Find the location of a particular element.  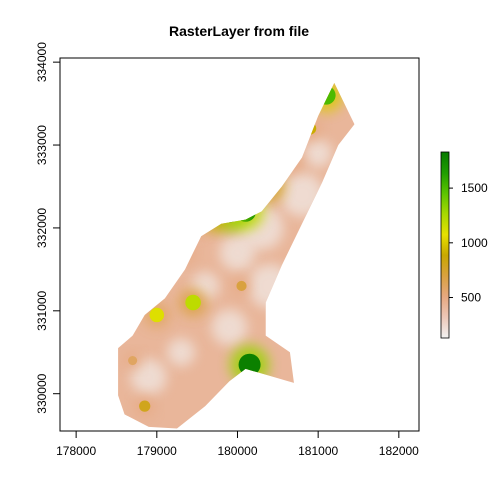

x-tick-label: 179000 is located at coordinates (157, 451).